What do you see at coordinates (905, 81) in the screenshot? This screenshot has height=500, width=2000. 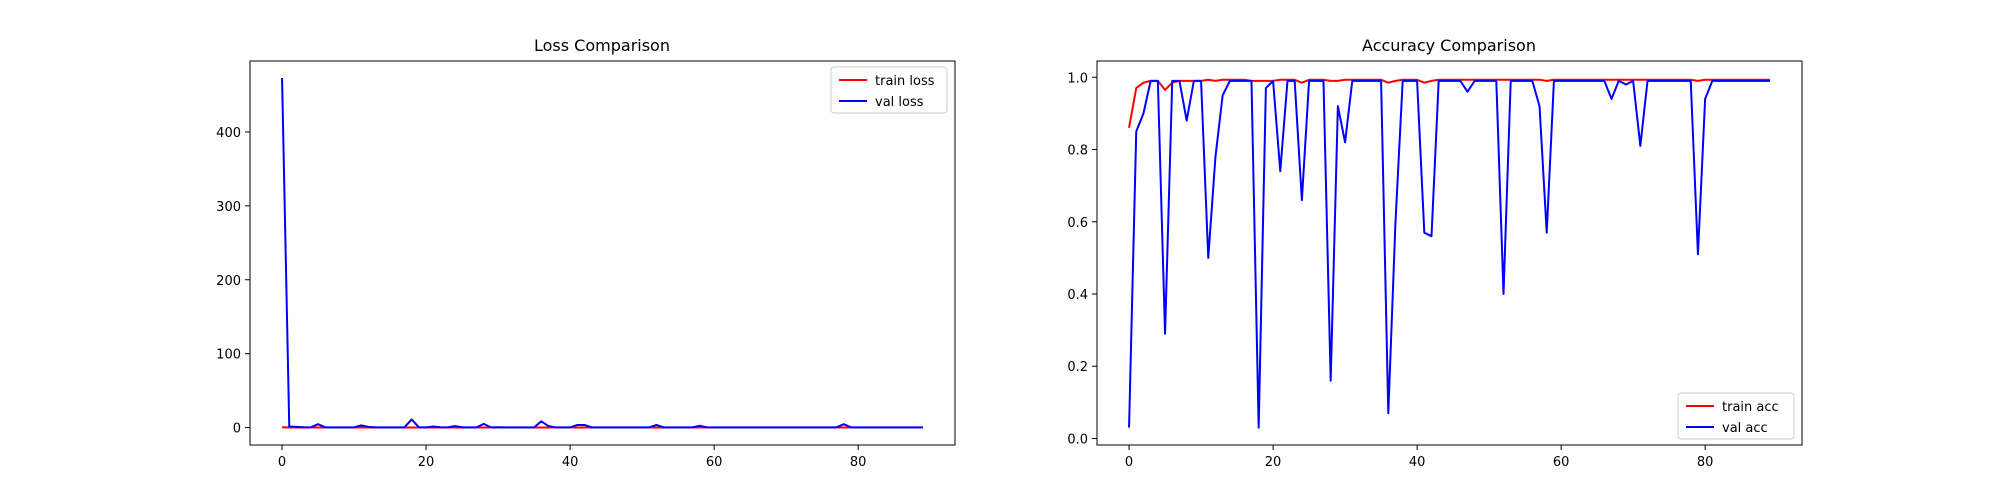 I see `loss-legend-label: train loss` at bounding box center [905, 81].